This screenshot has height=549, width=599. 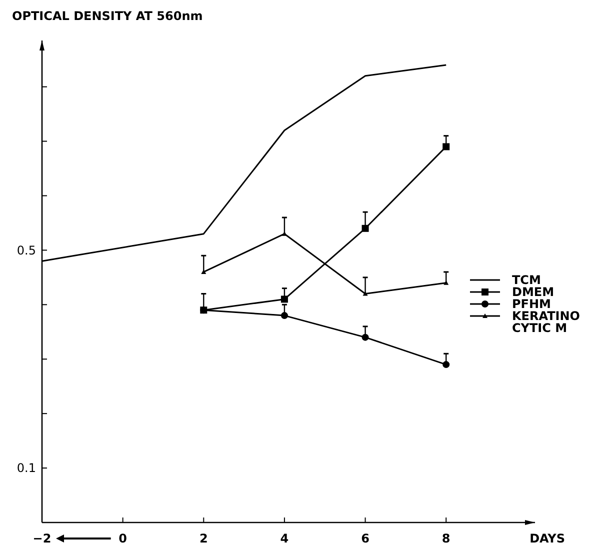 I want to click on x-axis-title: DAYS, so click(x=547, y=539).